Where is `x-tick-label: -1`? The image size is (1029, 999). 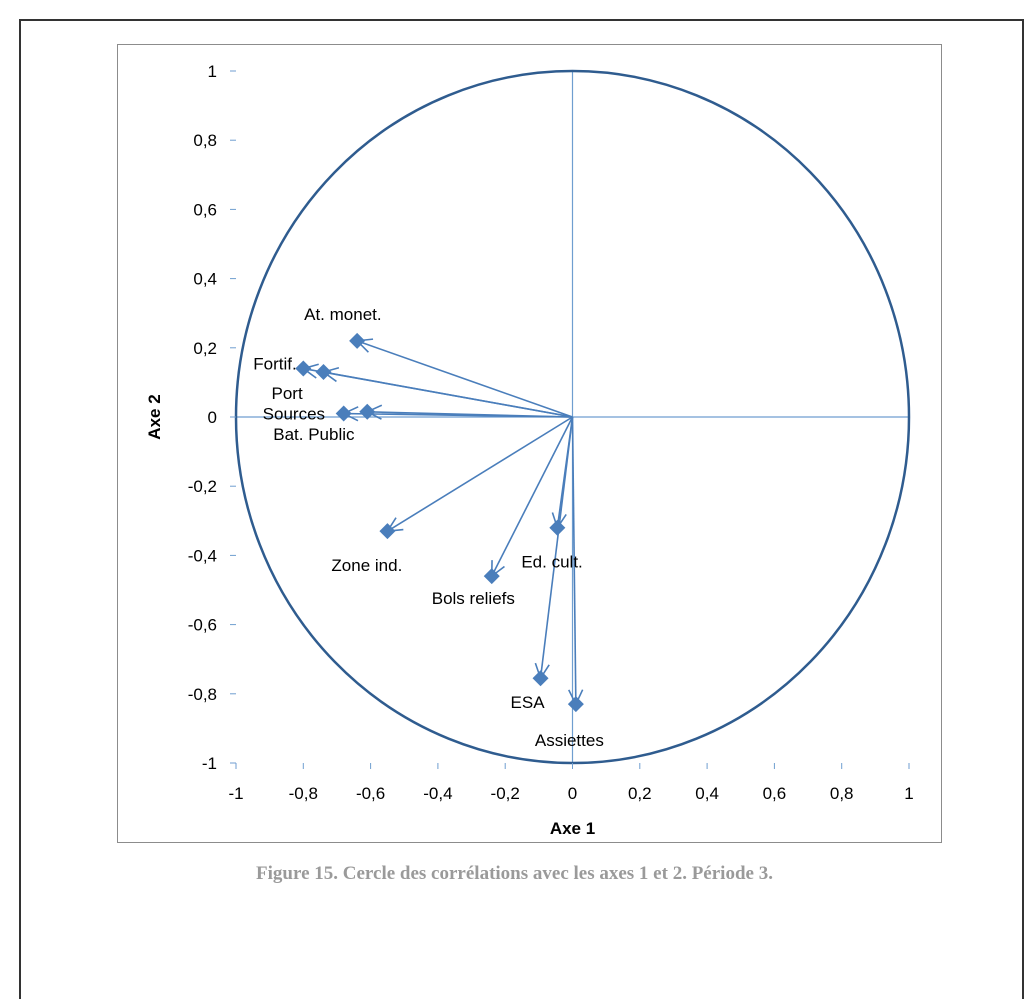
x-tick-label: -1 is located at coordinates (235, 793).